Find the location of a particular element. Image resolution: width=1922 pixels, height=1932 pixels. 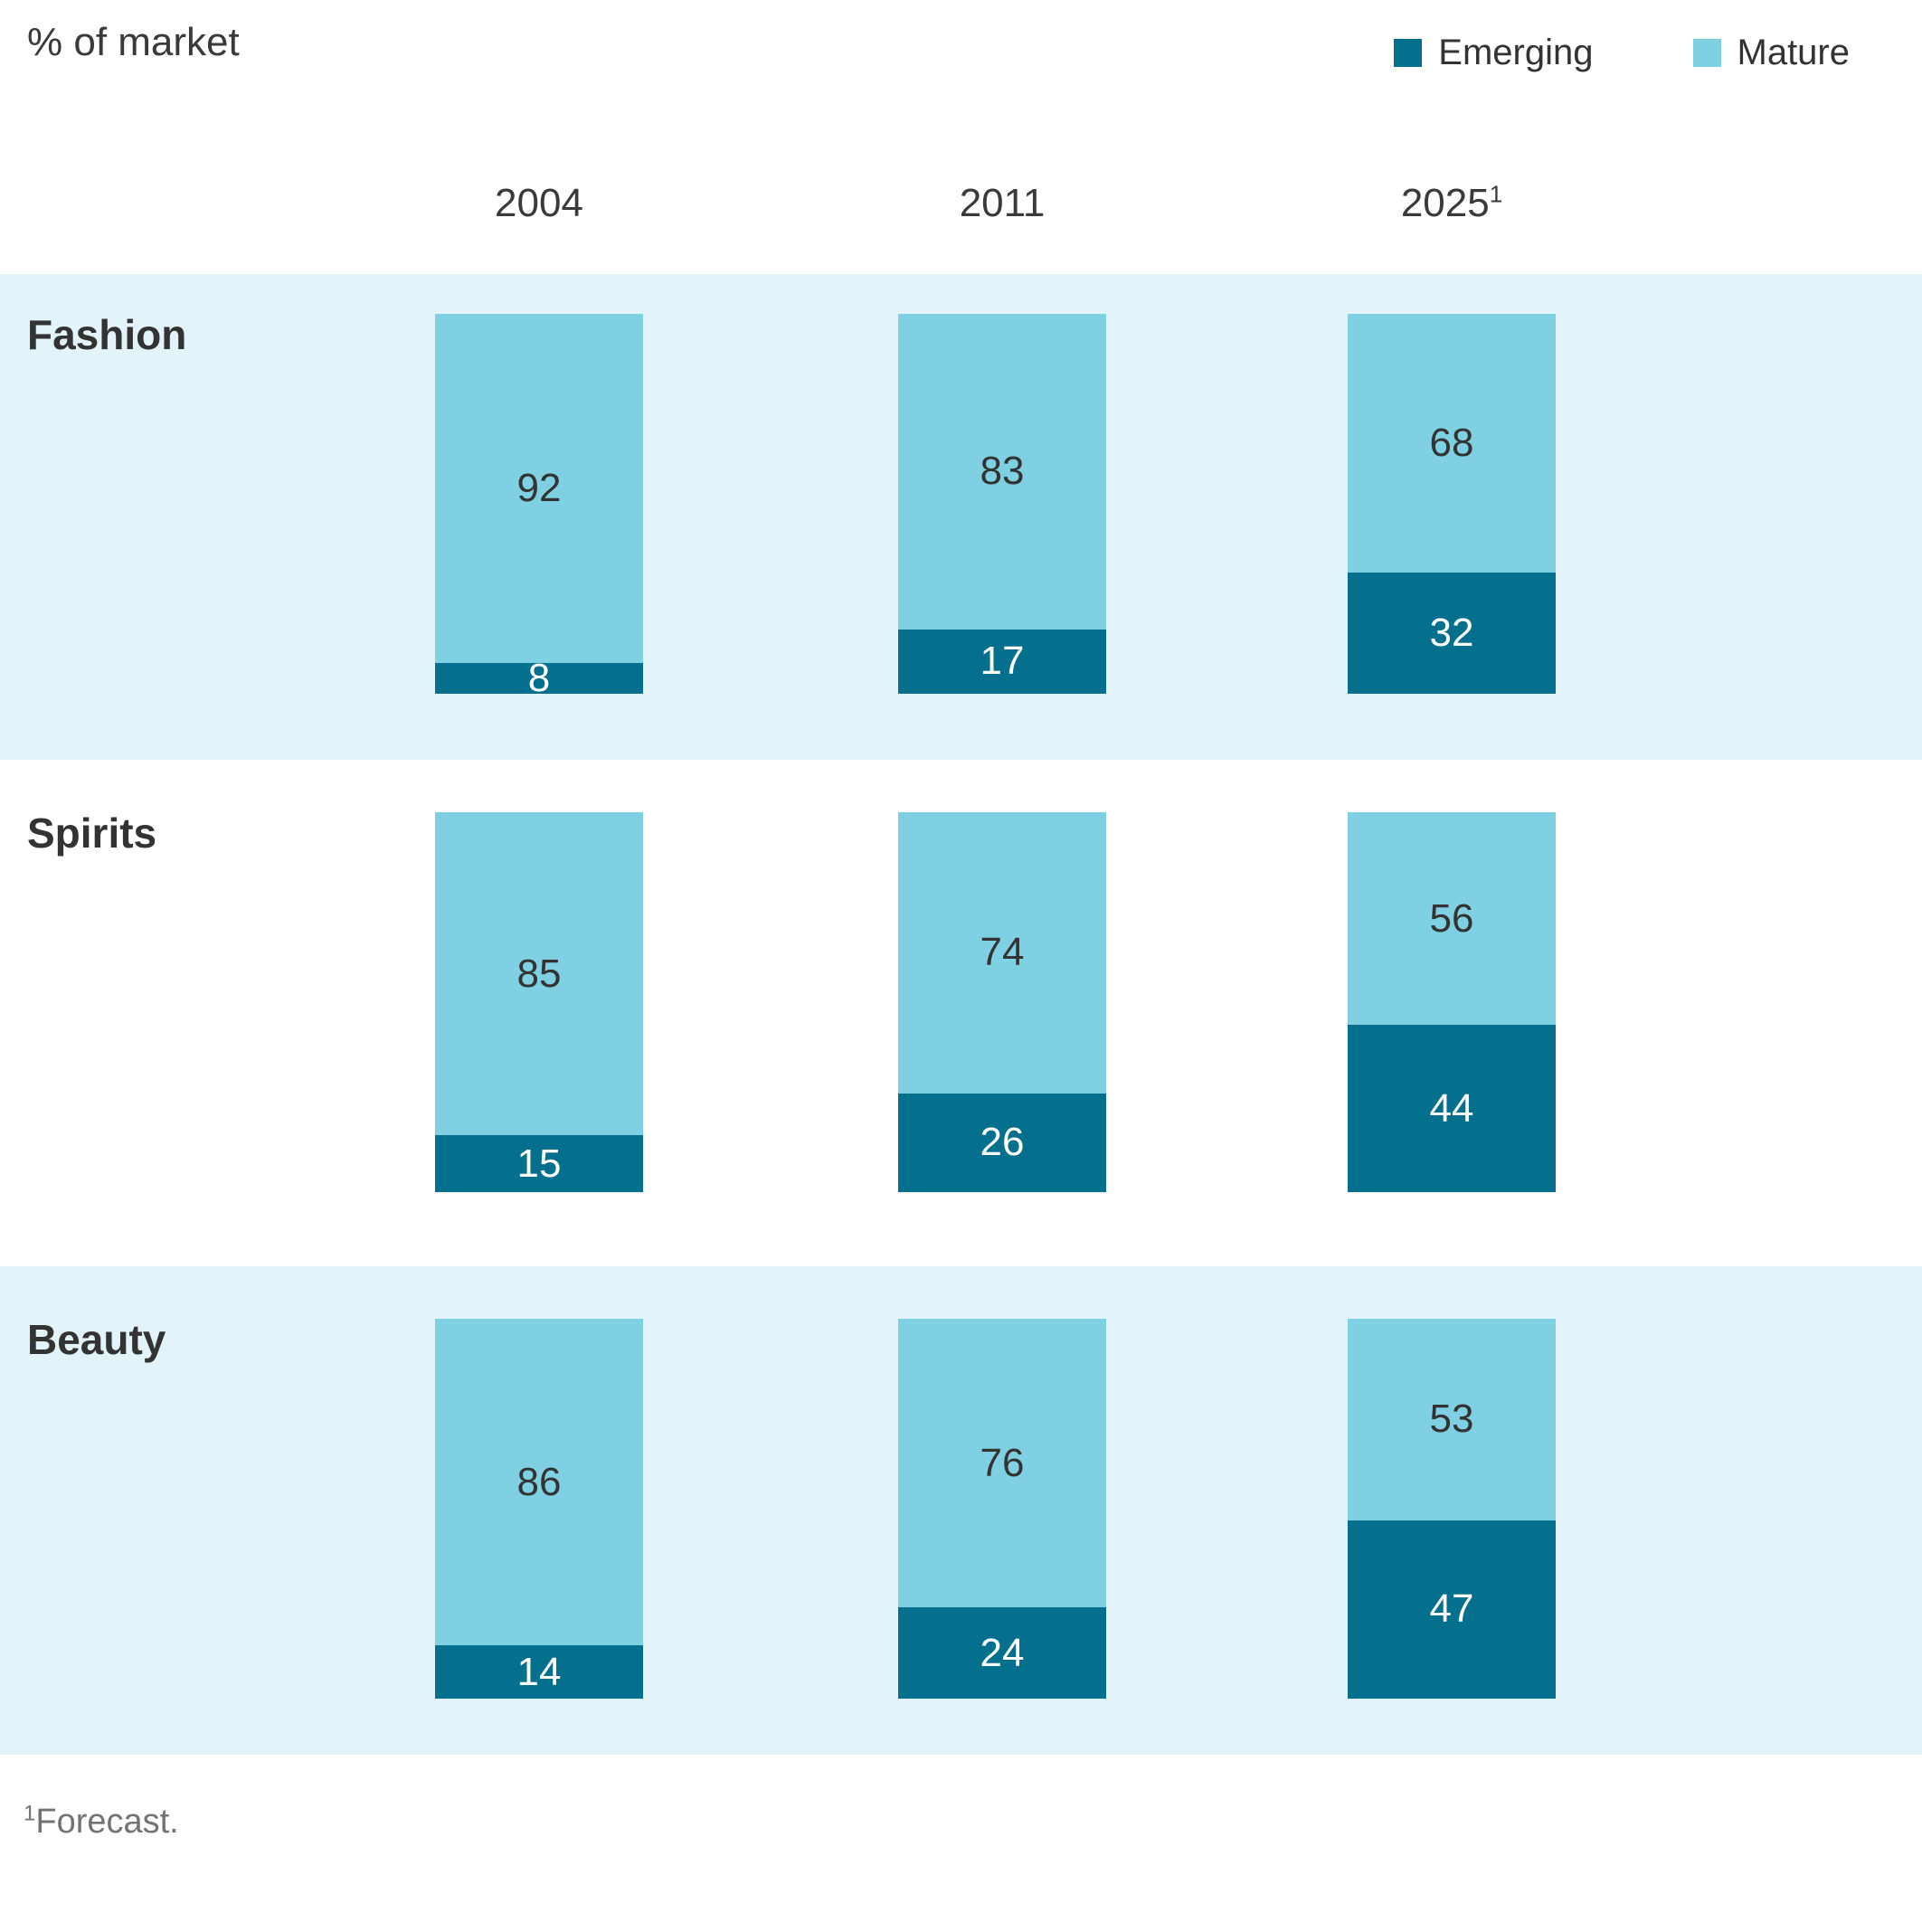

emerging-value: 32 is located at coordinates (1451, 632).